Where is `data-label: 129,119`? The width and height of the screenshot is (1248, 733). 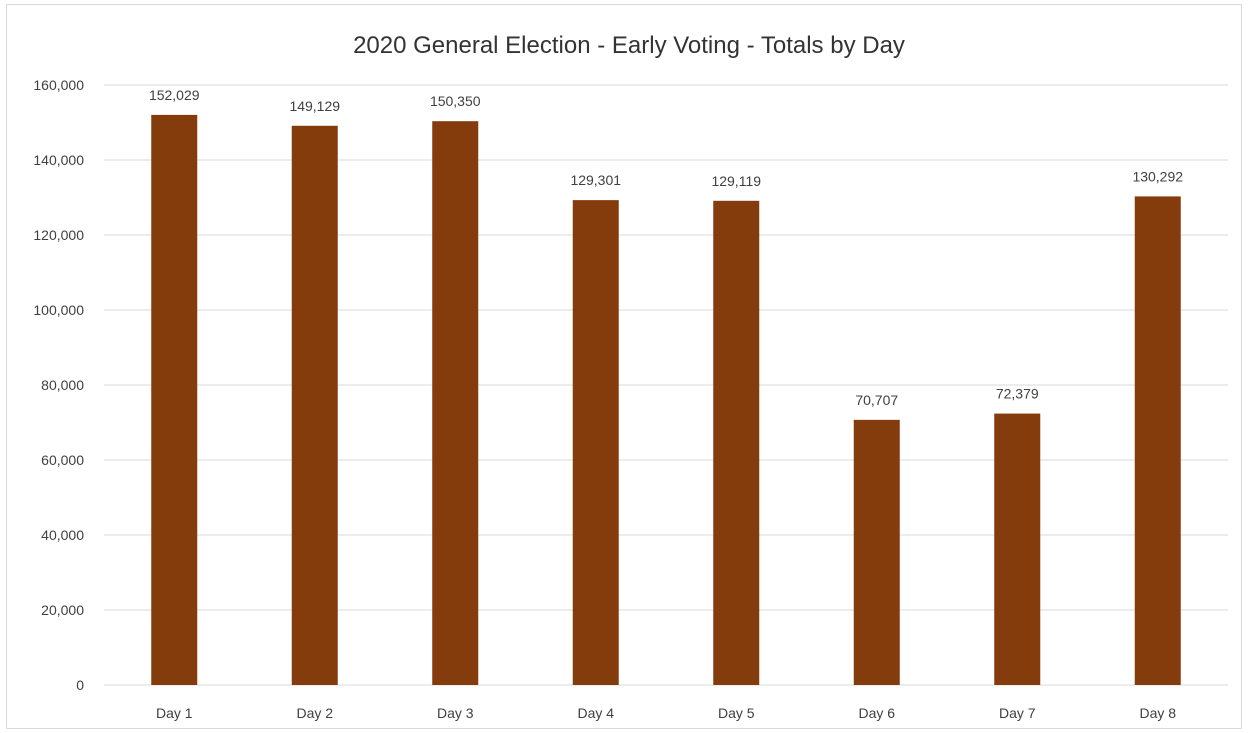 data-label: 129,119 is located at coordinates (736, 181).